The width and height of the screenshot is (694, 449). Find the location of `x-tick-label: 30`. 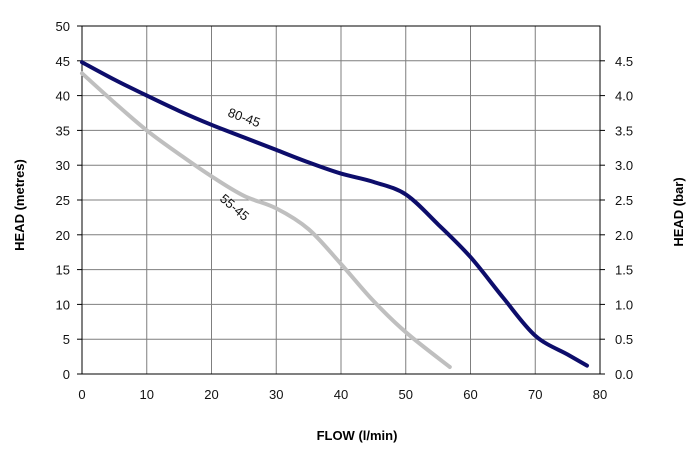

x-tick-label: 30 is located at coordinates (276, 394).